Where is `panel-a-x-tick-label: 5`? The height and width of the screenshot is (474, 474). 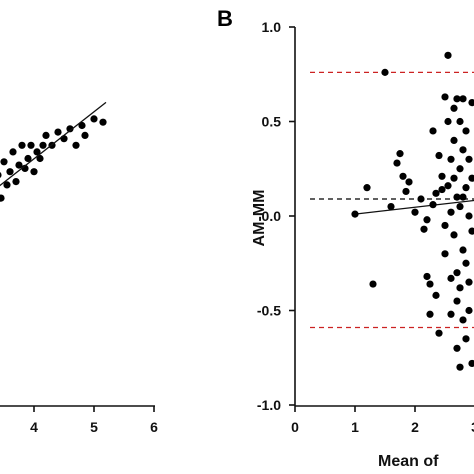
panel-a-x-tick-label: 5 is located at coordinates (94, 427).